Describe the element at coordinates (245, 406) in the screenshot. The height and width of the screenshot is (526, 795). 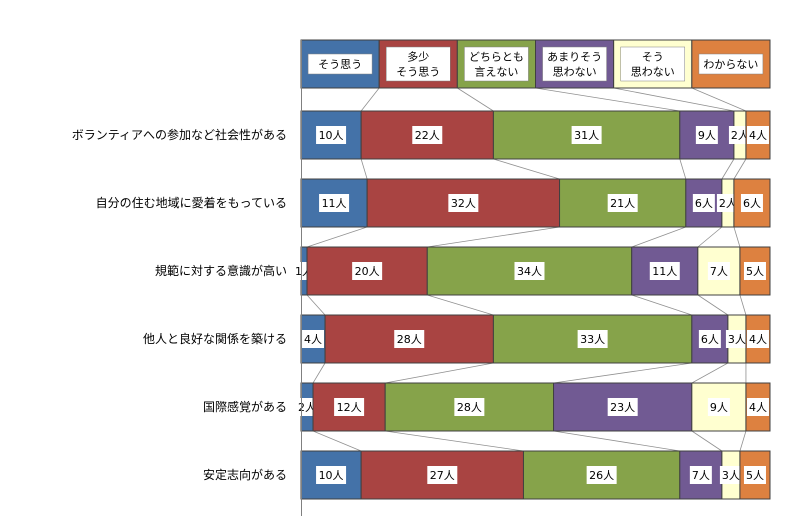
I see `category-label: 国際感覚がある` at that location.